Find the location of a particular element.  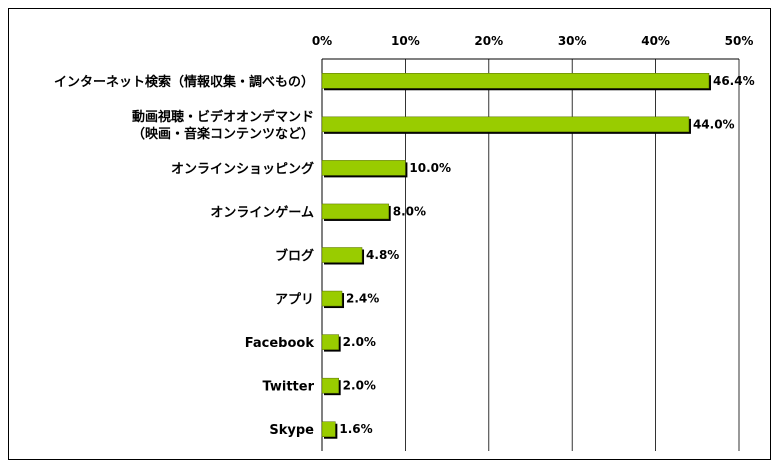

data-label: 8.0% is located at coordinates (409, 211).